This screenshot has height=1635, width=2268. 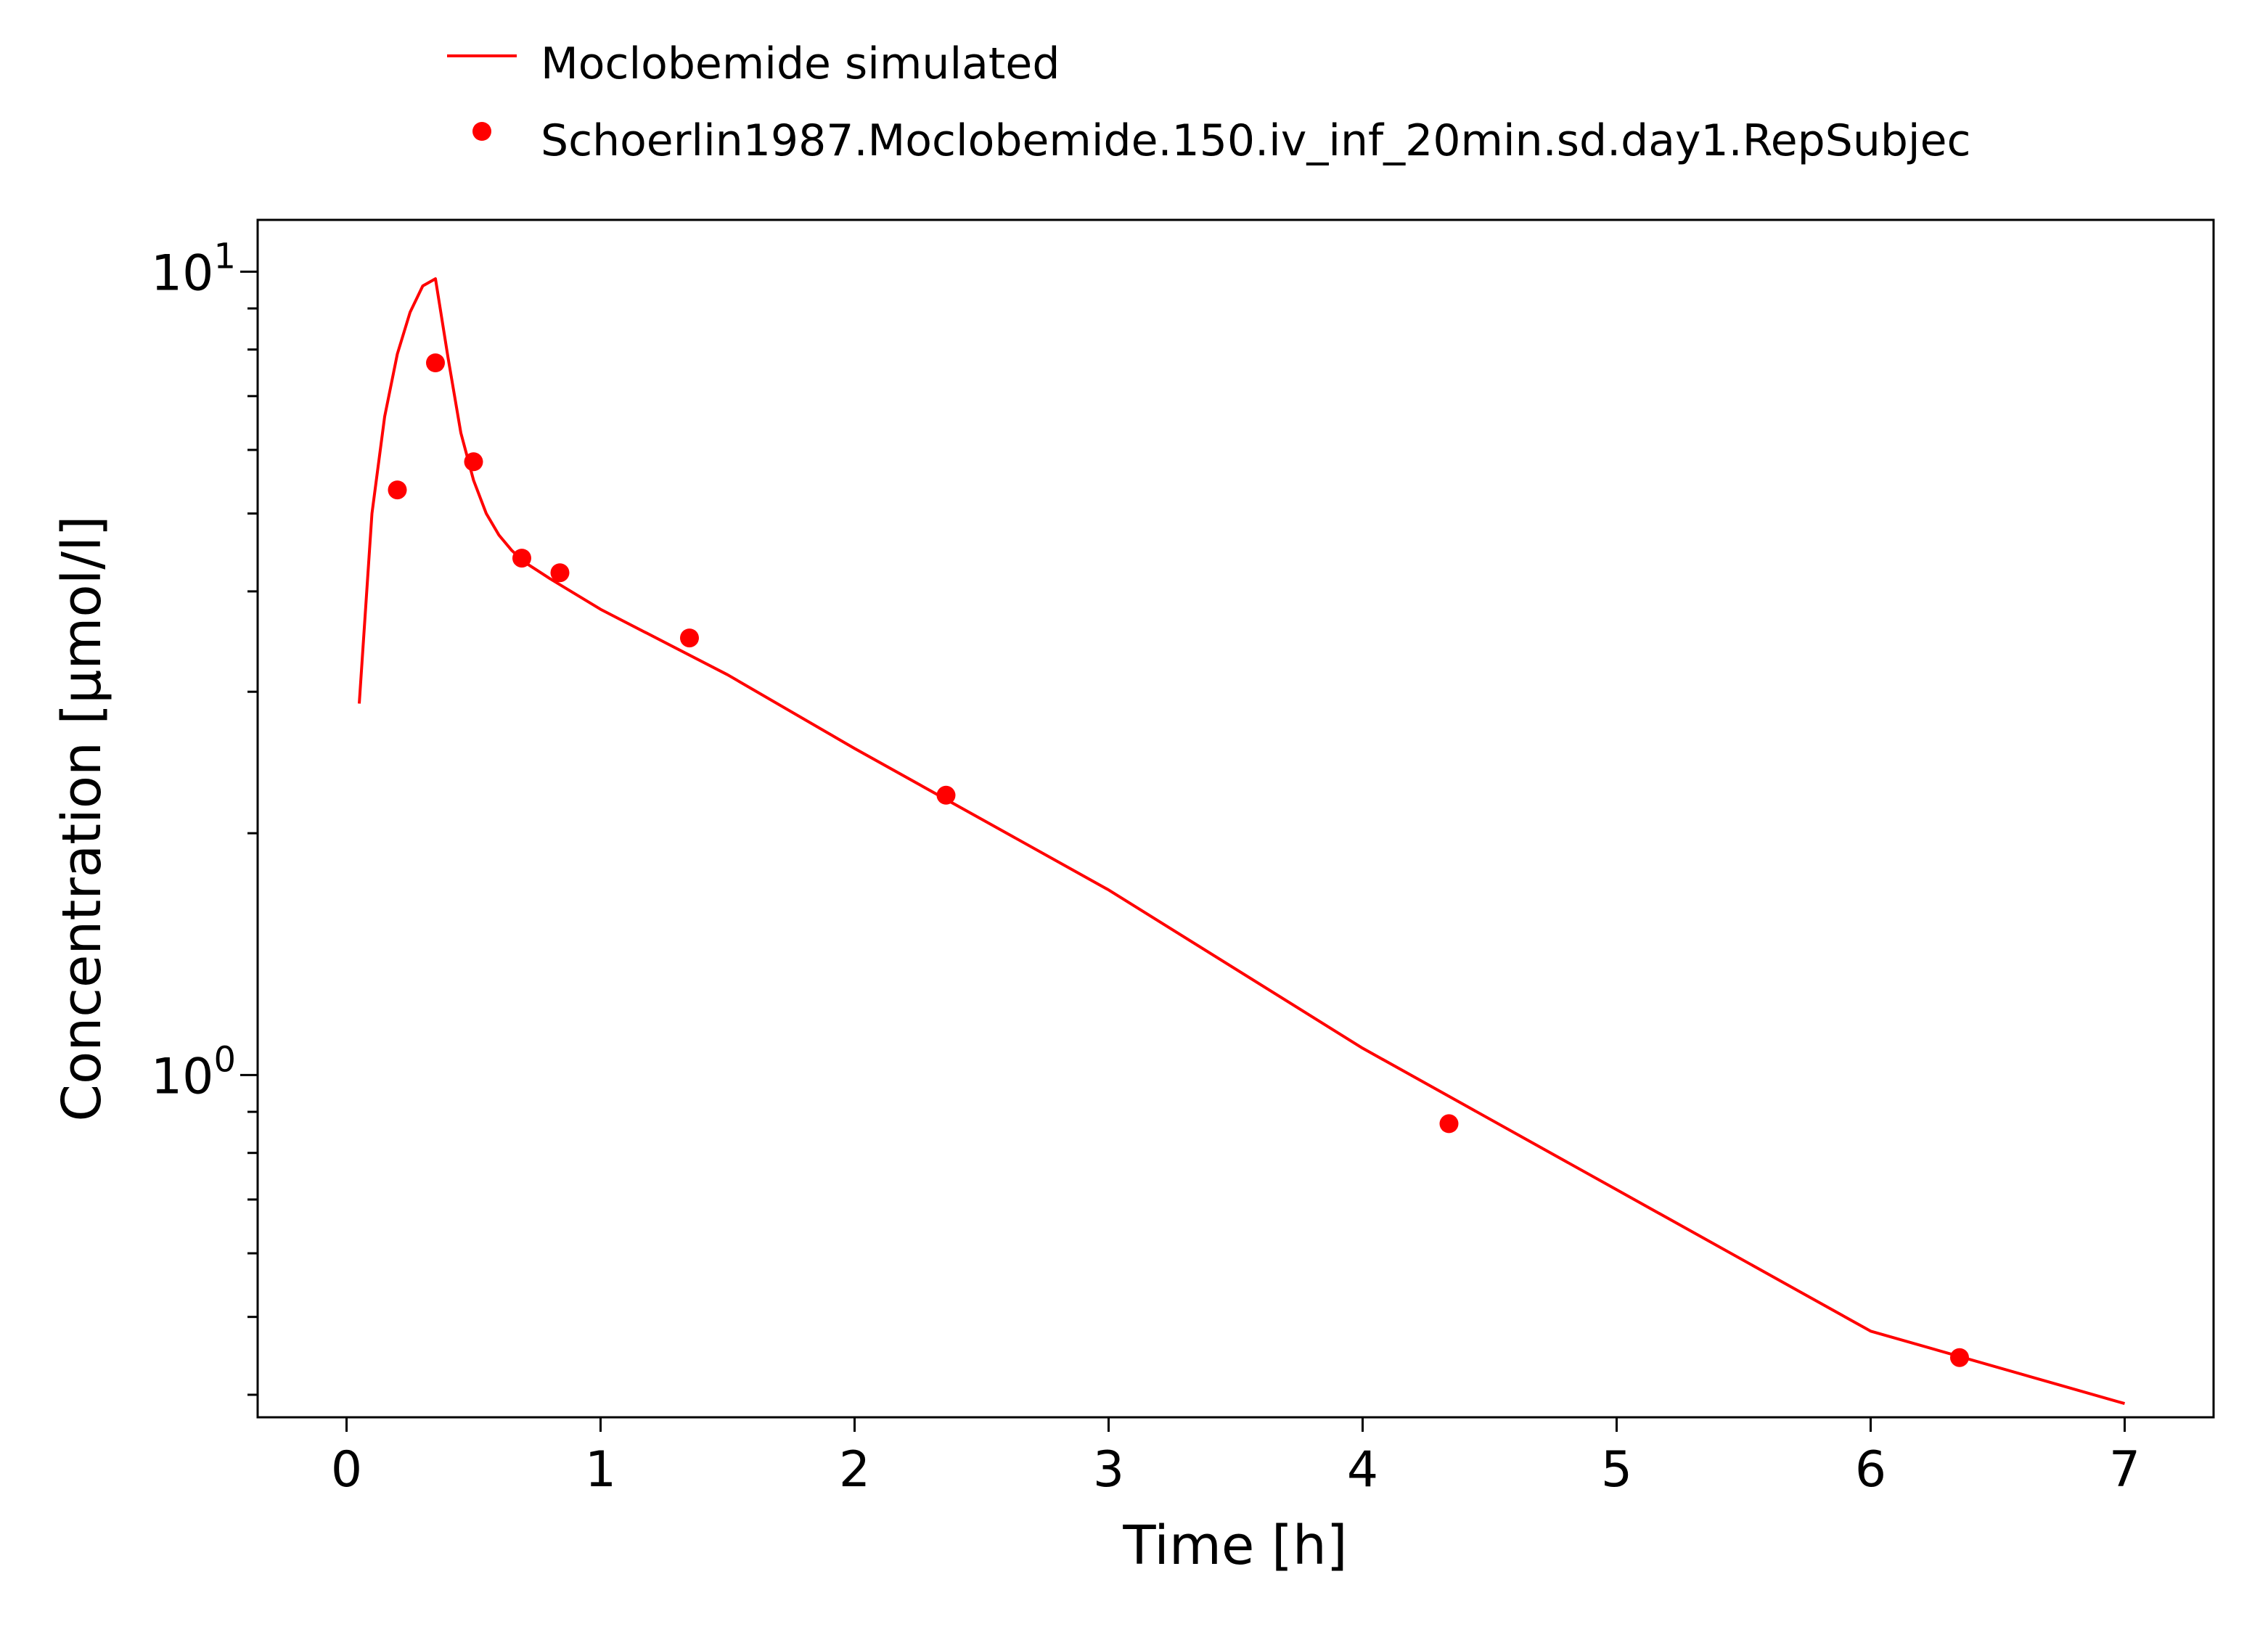 I want to click on y-axis-title: Concentration [µmol/l], so click(x=82, y=818).